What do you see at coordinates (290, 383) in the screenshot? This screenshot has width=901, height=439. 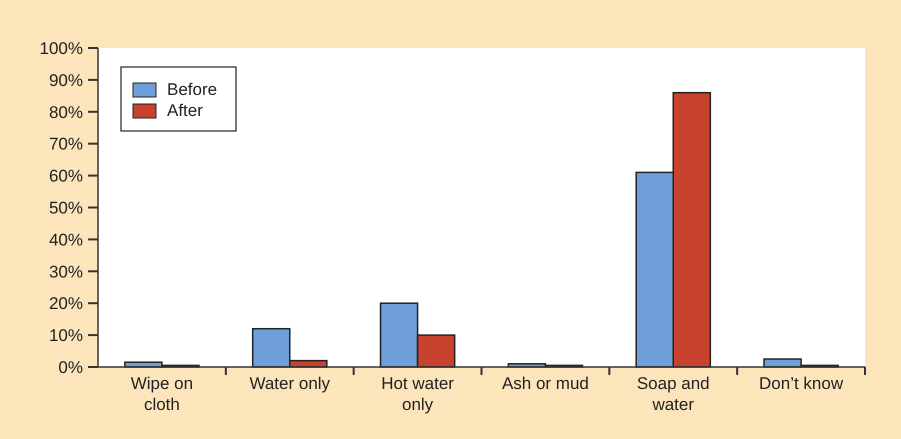 I see `x-tick-label: Water only` at bounding box center [290, 383].